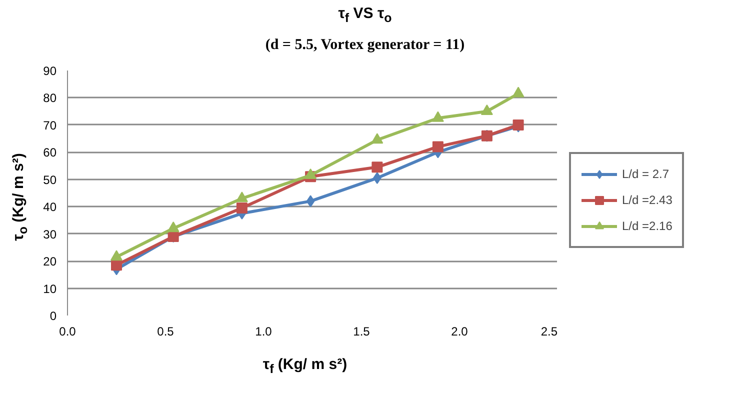 The height and width of the screenshot is (403, 739). What do you see at coordinates (53, 316) in the screenshot?
I see `y-tick-label: 0` at bounding box center [53, 316].